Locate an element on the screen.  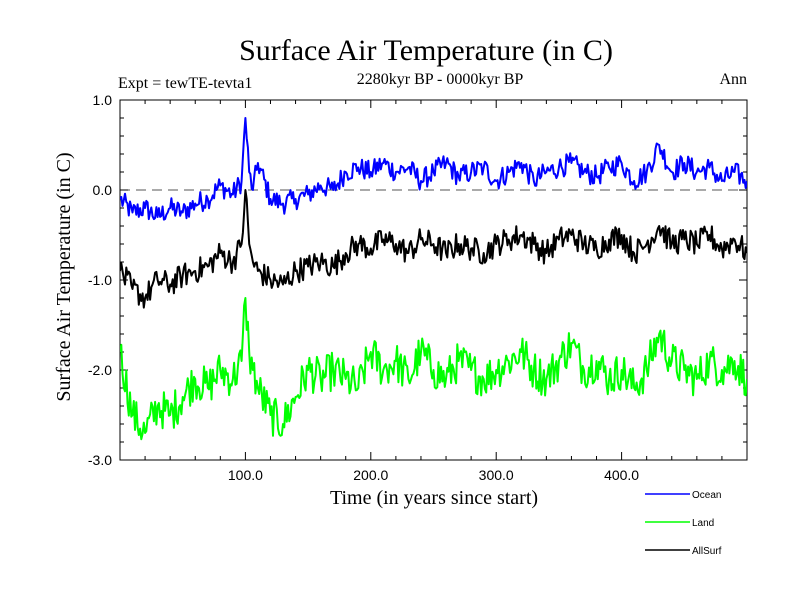
legend-label-ocean: Ocean is located at coordinates (706, 495).